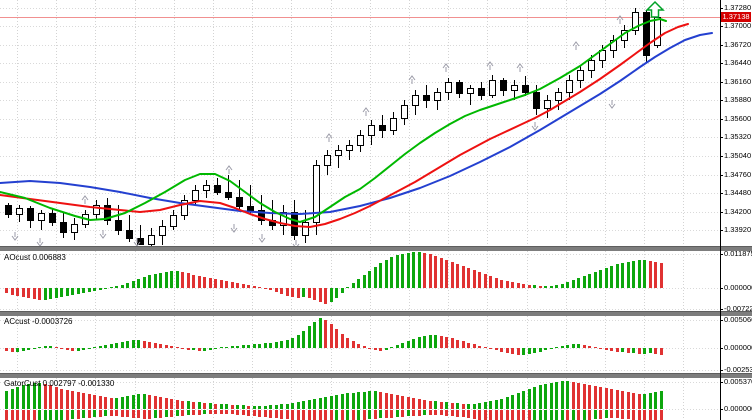 This screenshot has height=420, width=752. Describe the element at coordinates (738, 7) in the screenshot. I see `axis-tick-label: 1.37280` at that location.